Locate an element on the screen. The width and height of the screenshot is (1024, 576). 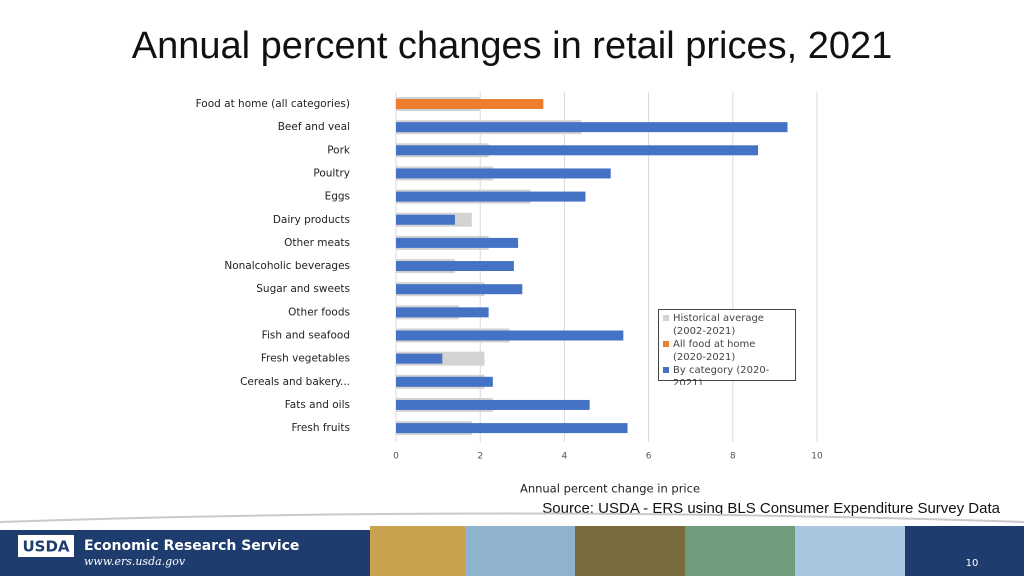
url: www.ers.usda.gov is located at coordinates (135, 561).